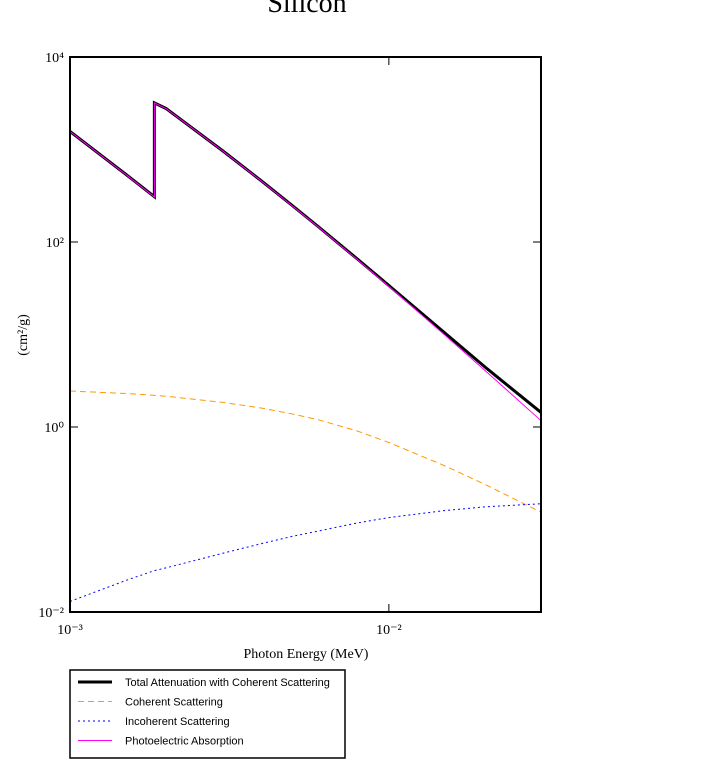 The image size is (724, 768). I want to click on legend-label: Incoherent Scattering, so click(177, 722).